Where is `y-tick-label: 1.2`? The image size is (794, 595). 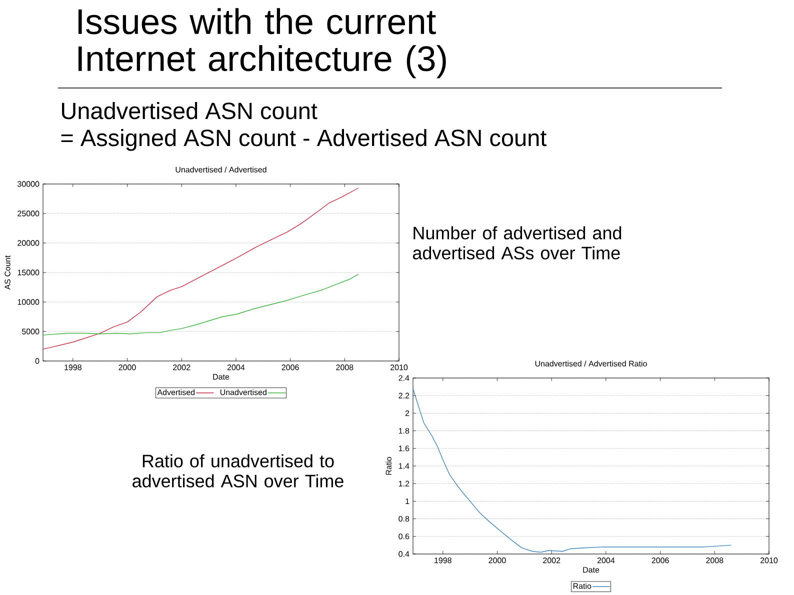 y-tick-label: 1.2 is located at coordinates (404, 483).